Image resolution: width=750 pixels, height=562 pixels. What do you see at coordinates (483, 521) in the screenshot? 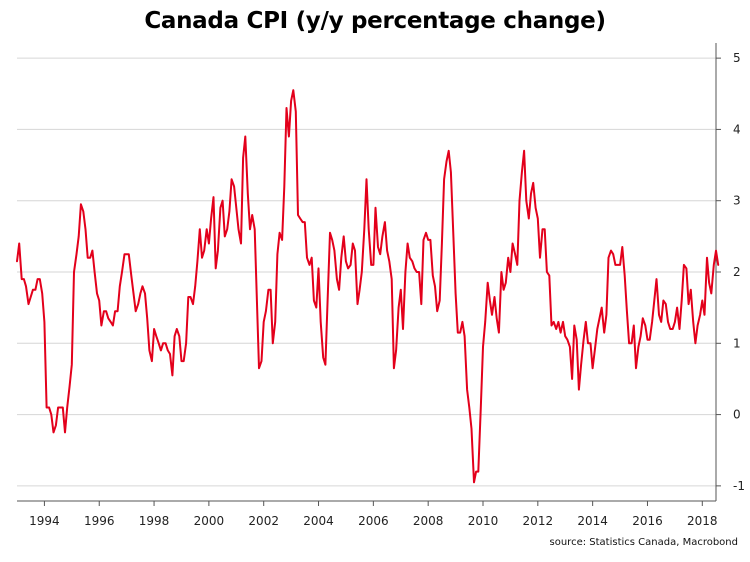
I see `x-tick-label: 2010` at bounding box center [483, 521].